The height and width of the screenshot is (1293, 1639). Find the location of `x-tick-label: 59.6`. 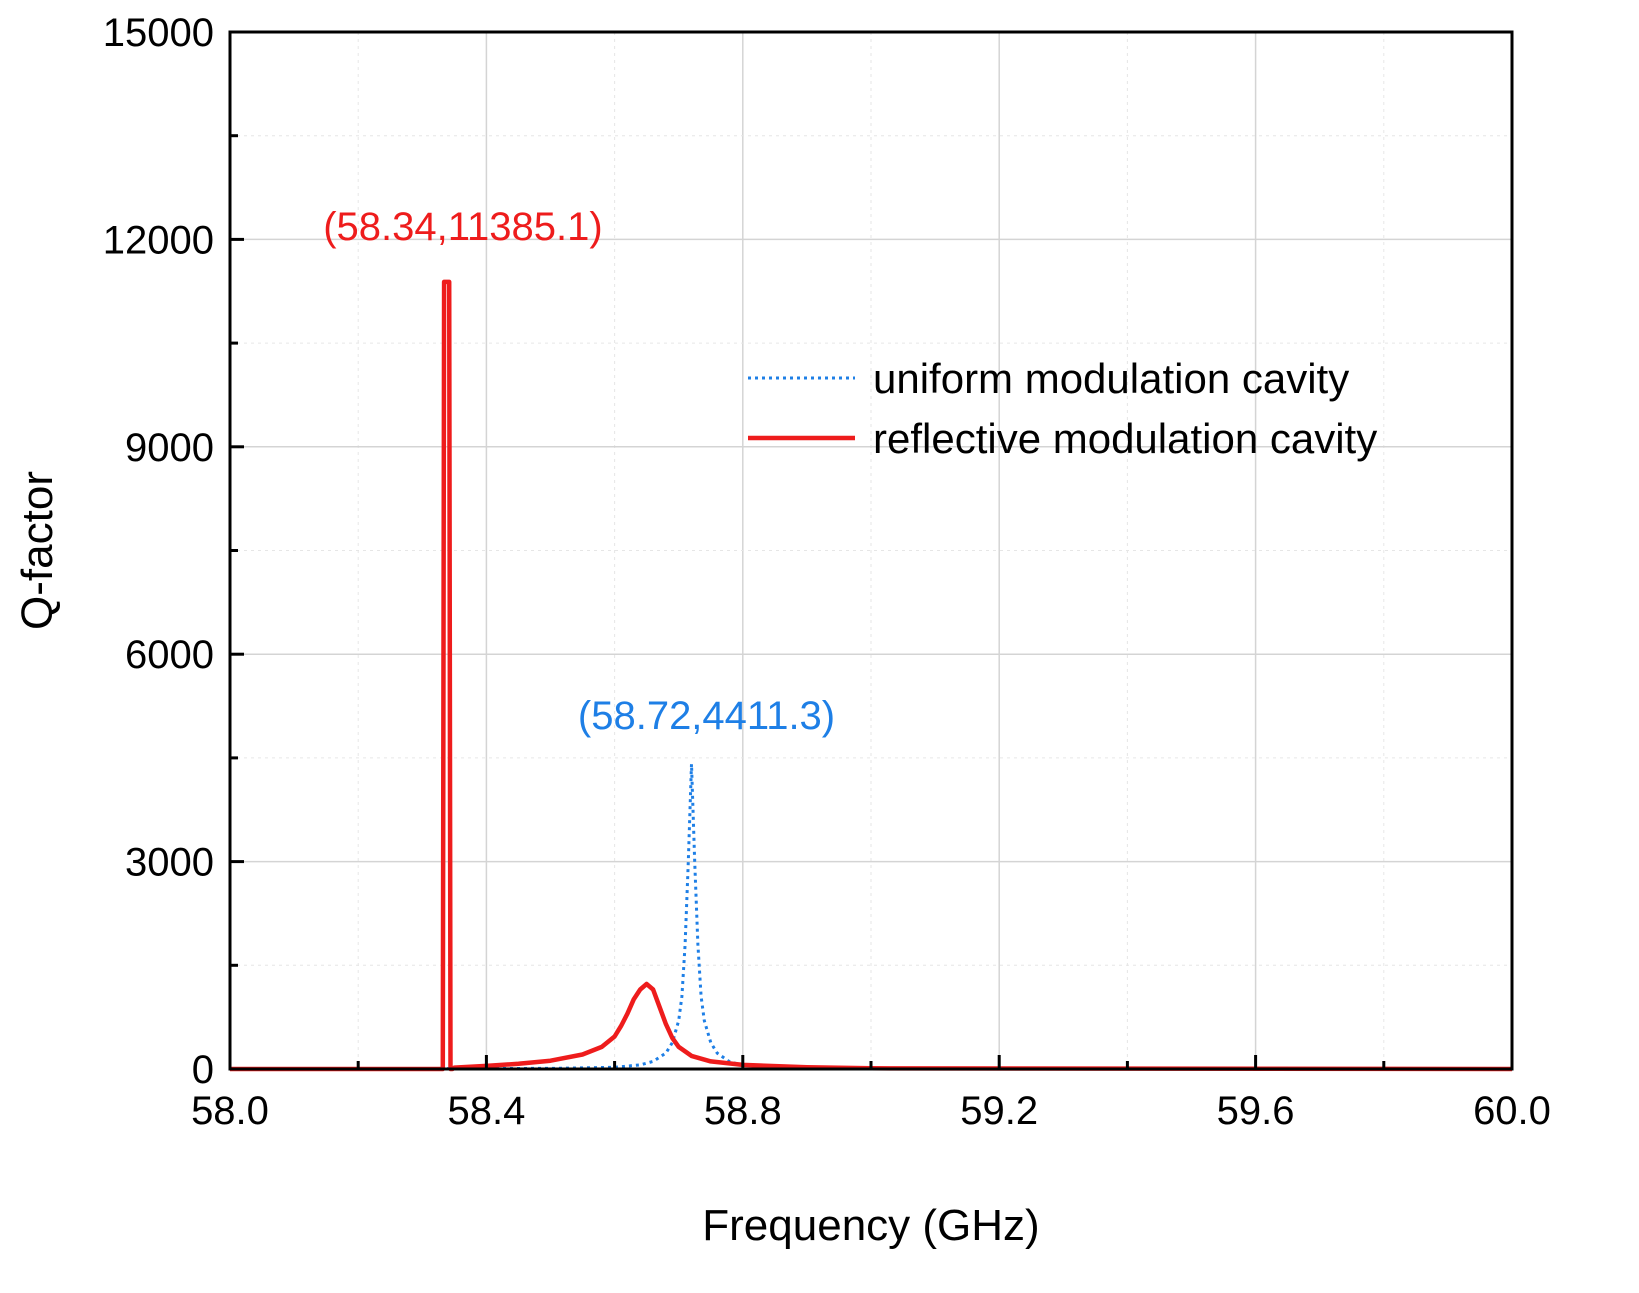

x-tick-label: 59.6 is located at coordinates (1256, 1111).